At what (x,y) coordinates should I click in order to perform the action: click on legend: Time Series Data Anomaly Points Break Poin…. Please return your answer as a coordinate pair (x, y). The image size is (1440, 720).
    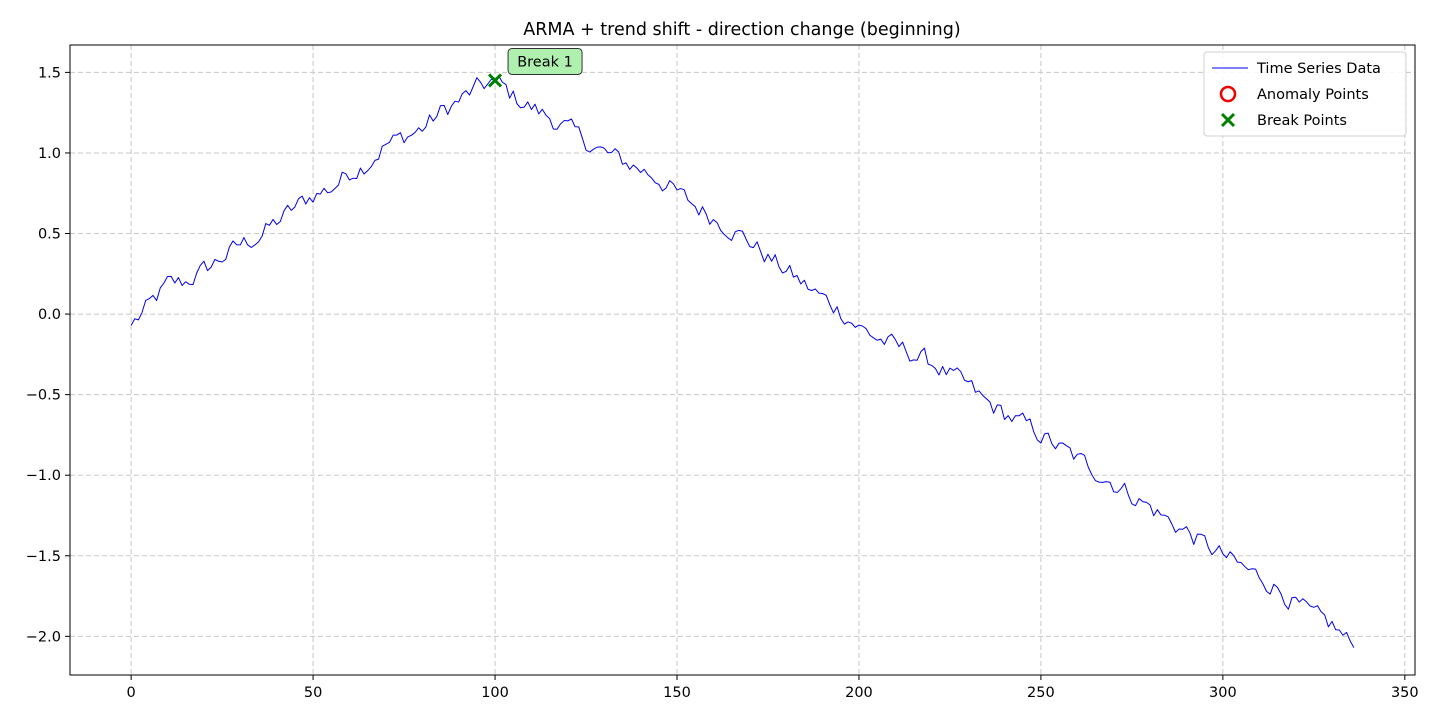
    Looking at the image, I should click on (1305, 94).